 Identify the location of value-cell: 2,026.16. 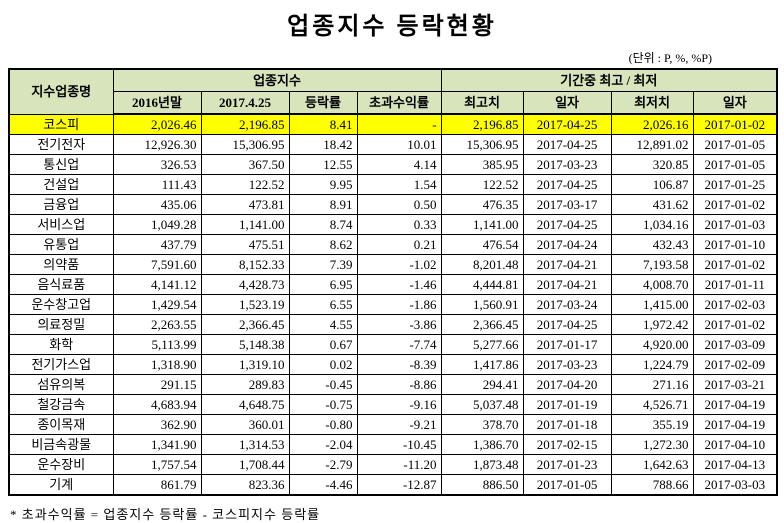
(652, 124).